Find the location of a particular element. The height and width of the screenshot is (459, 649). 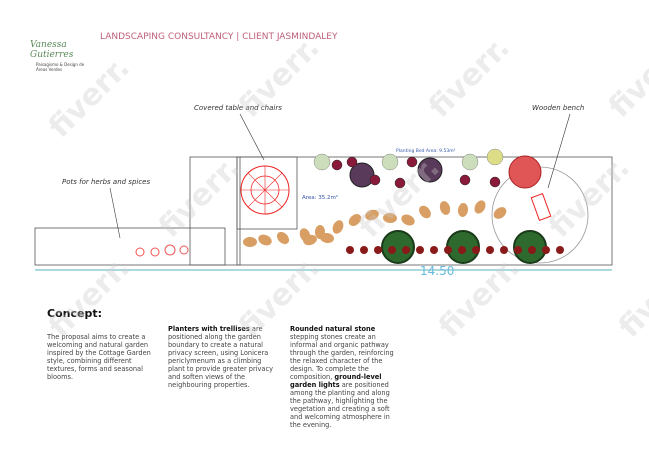

tree is located at coordinates (525, 172).